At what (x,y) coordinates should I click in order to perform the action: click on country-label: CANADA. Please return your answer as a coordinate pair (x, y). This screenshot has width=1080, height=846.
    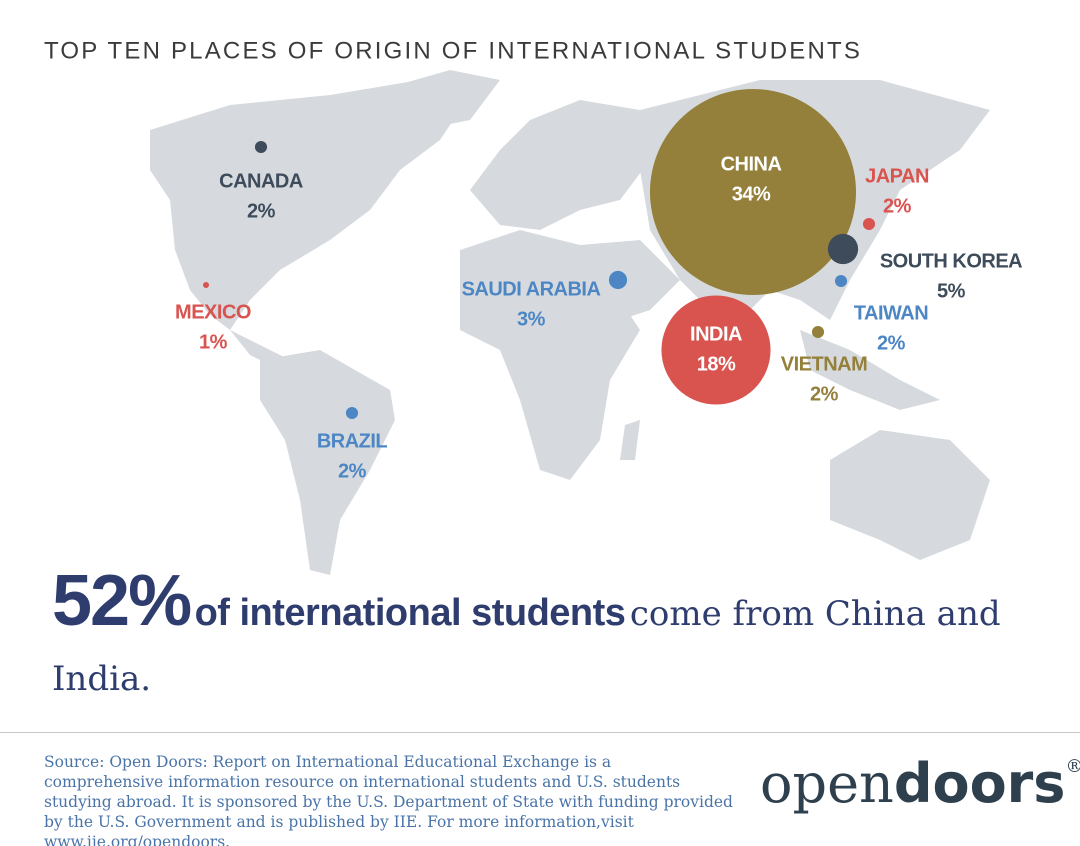
    Looking at the image, I should click on (261, 181).